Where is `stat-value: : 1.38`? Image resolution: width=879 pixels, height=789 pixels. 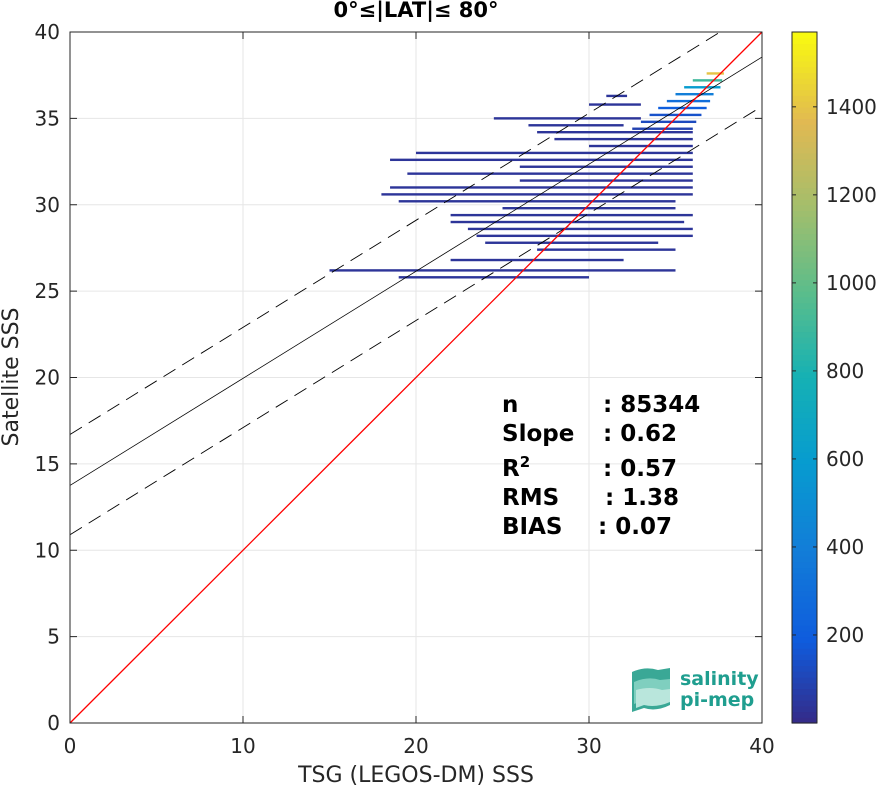
stat-value: : 1.38 is located at coordinates (642, 498).